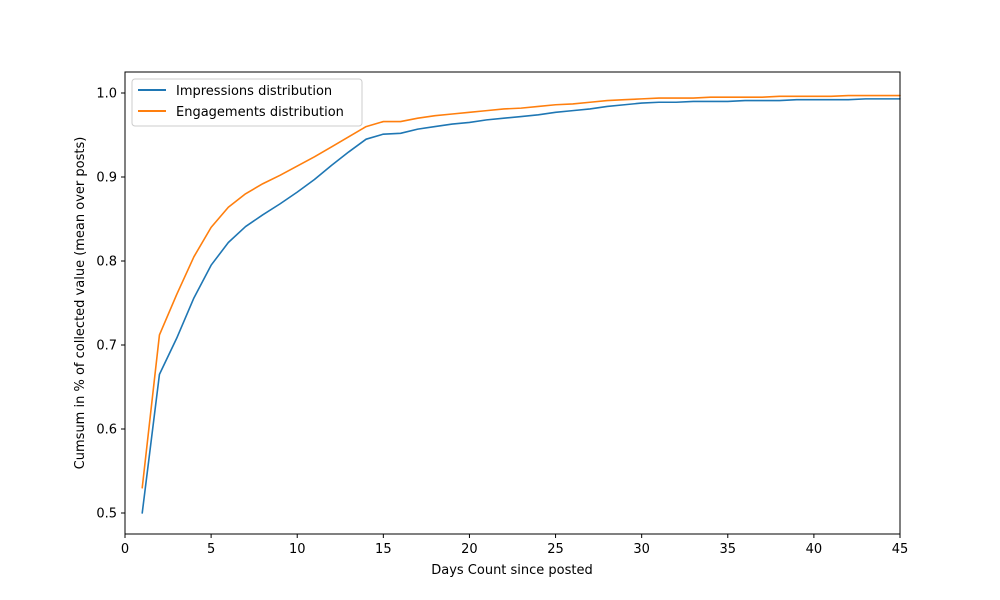 Image resolution: width=1000 pixels, height=600 pixels. I want to click on y-tick-label: 0.9, so click(106, 178).